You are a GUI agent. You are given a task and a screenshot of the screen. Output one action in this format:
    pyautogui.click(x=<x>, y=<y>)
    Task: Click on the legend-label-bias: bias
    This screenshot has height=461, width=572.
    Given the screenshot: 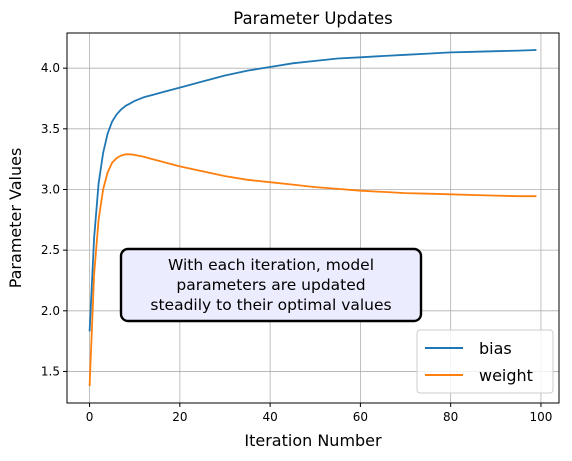 What is the action you would take?
    pyautogui.click(x=495, y=348)
    